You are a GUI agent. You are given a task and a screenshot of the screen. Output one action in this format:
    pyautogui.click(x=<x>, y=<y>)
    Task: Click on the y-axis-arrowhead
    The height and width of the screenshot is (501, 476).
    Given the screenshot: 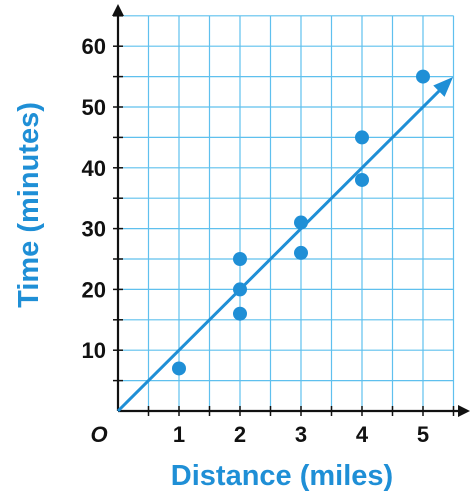 What is the action you would take?
    pyautogui.click(x=118, y=10)
    